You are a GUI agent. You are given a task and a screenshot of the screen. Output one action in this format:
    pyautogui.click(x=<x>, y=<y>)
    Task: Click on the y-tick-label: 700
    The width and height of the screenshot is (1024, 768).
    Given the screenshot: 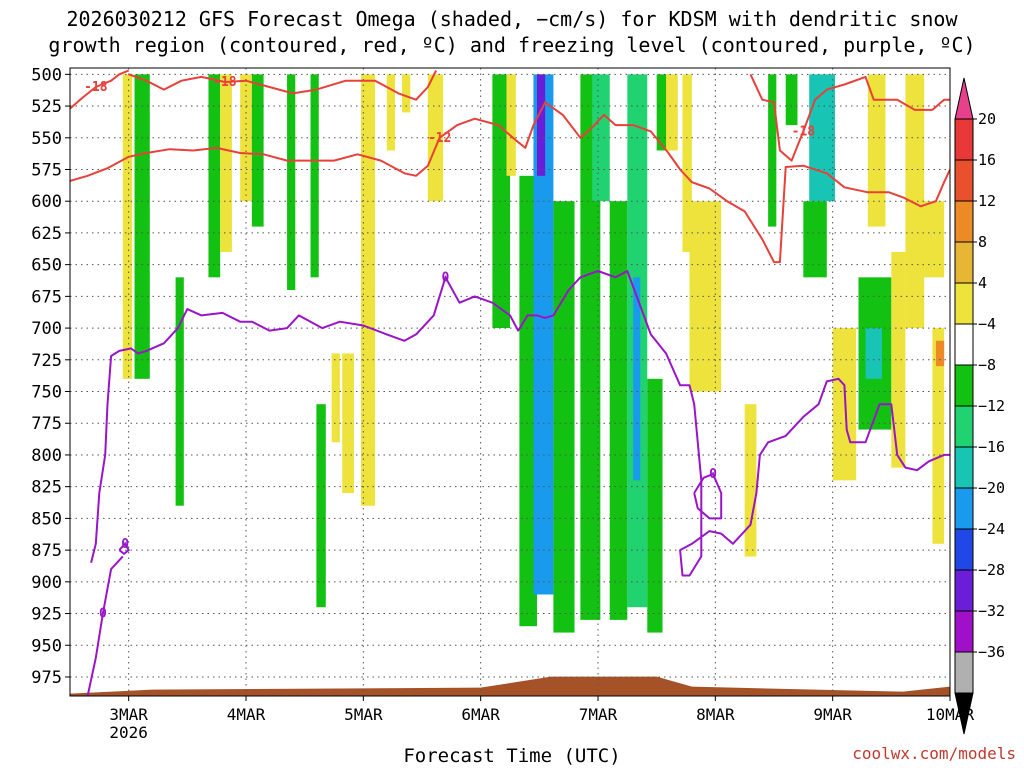 What is the action you would take?
    pyautogui.click(x=46, y=329)
    